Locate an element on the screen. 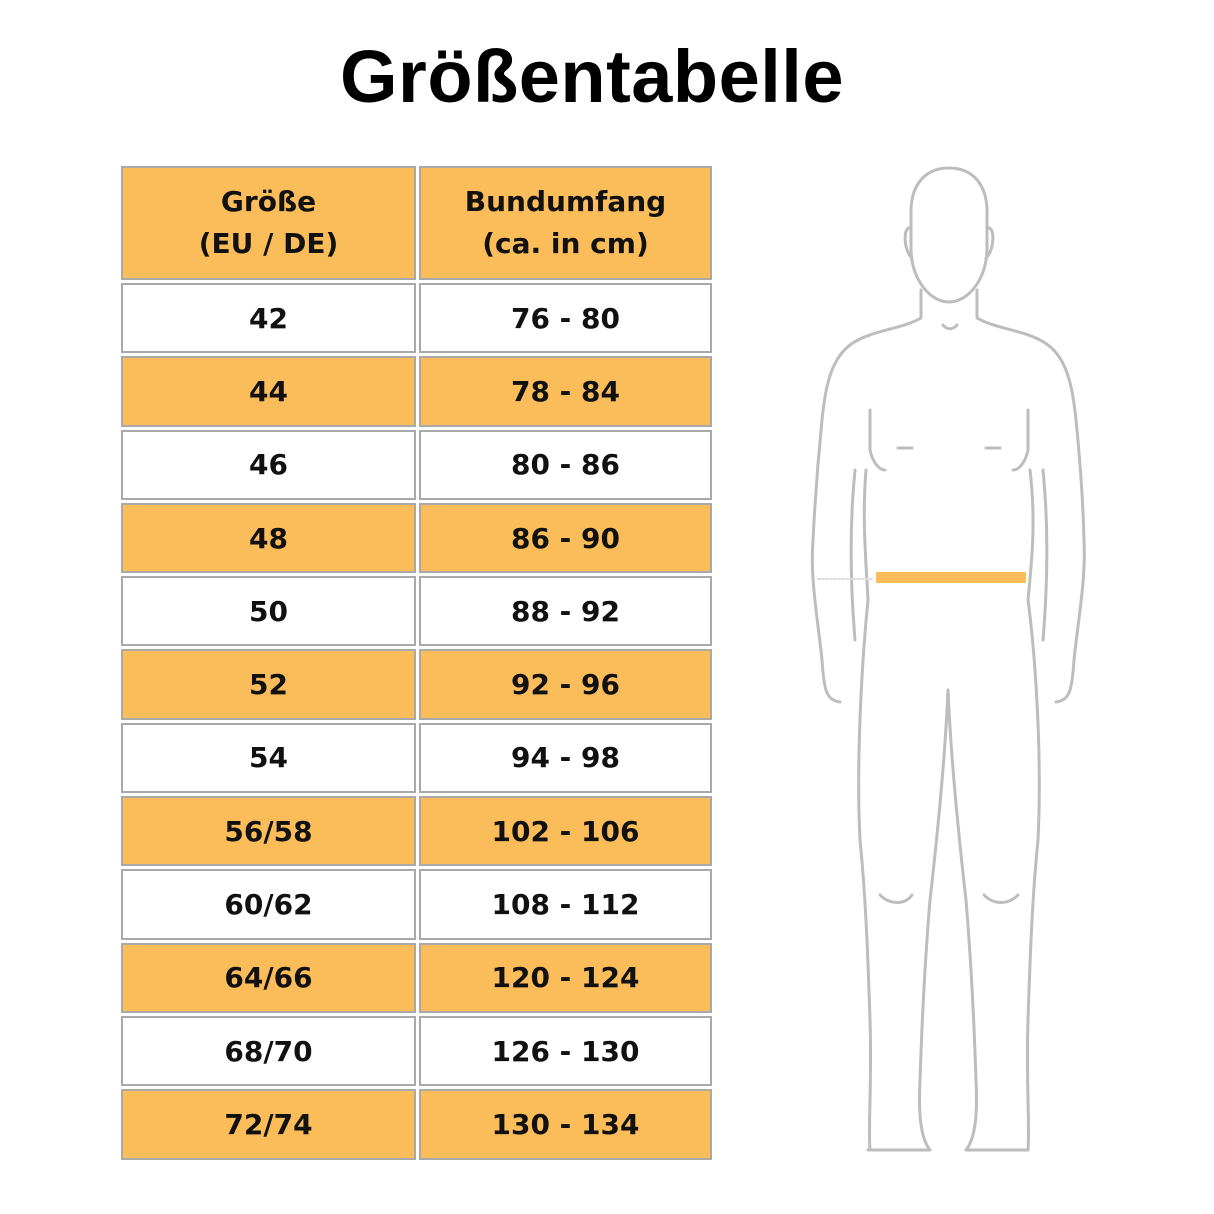 The width and height of the screenshot is (1214, 1214). cell-size: 64/66 is located at coordinates (268, 977).